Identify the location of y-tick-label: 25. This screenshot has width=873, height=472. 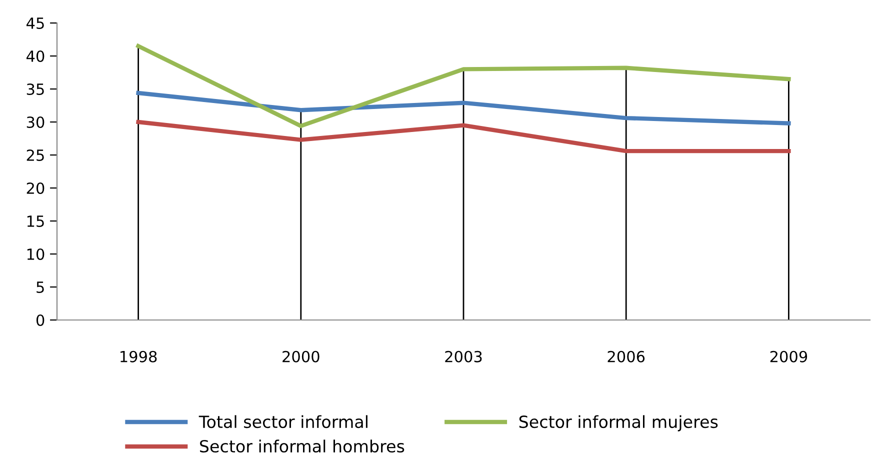
(35, 155).